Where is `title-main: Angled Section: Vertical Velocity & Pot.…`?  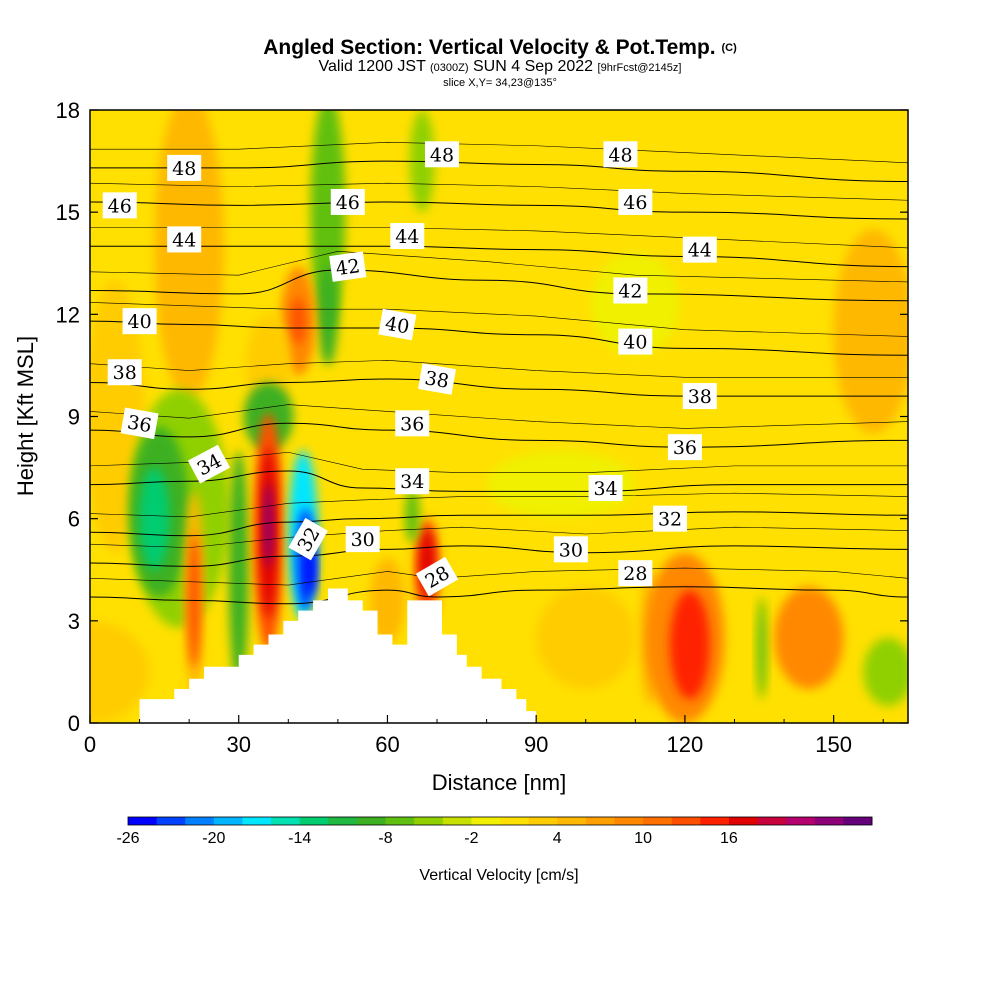
title-main: Angled Section: Vertical Velocity & Pot.… is located at coordinates (489, 47).